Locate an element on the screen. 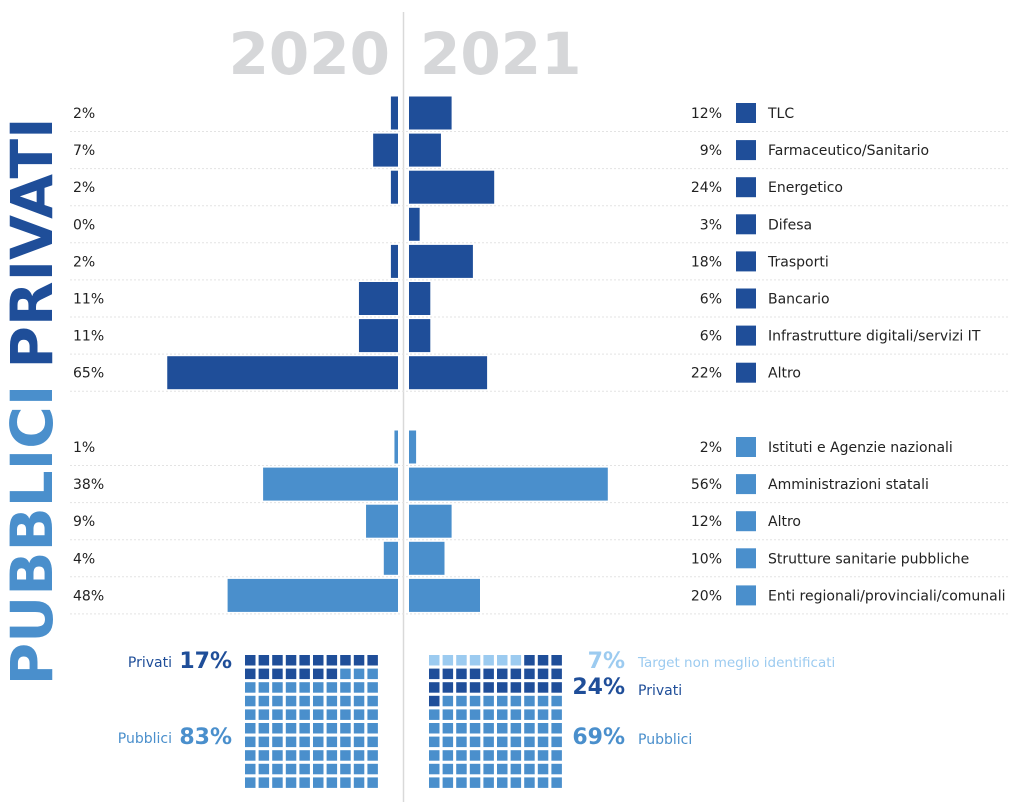  value-label-2020: 9% is located at coordinates (84, 522).